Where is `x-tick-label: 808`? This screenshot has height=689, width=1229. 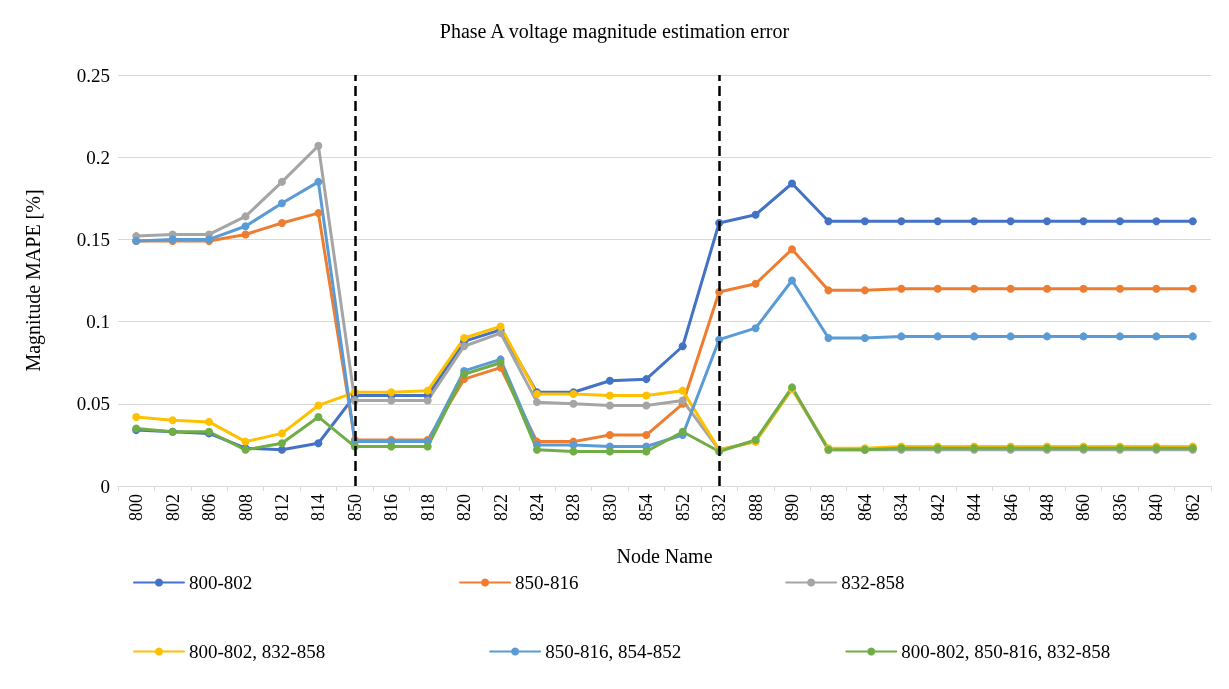
x-tick-label: 808 is located at coordinates (245, 507).